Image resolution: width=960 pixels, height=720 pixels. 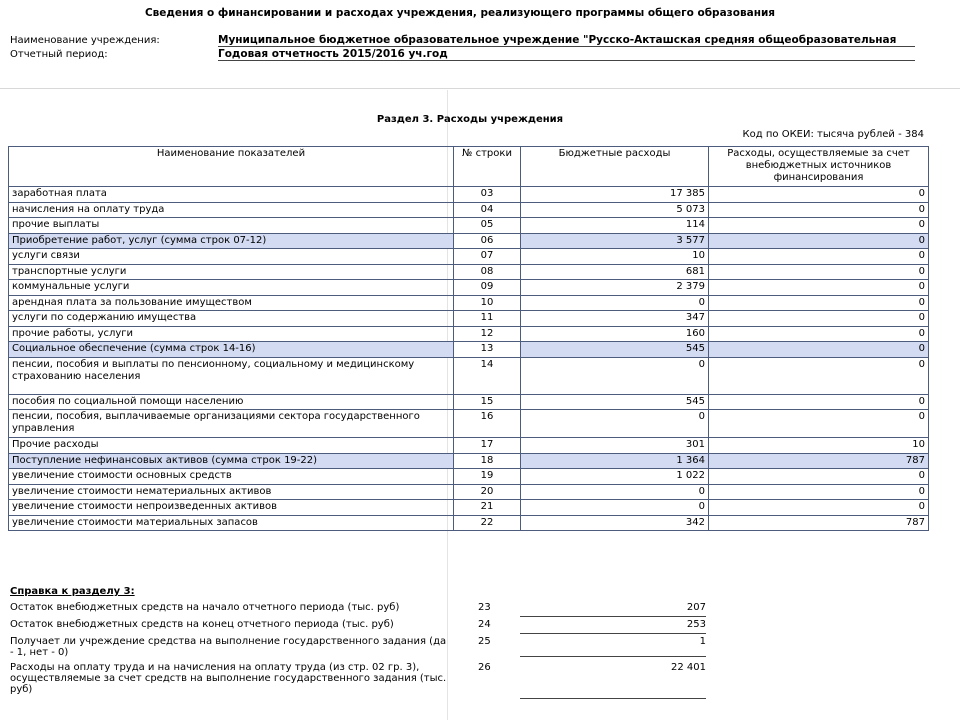 What do you see at coordinates (231, 333) in the screenshot?
I see `row-name: прочие работы, услуги` at bounding box center [231, 333].